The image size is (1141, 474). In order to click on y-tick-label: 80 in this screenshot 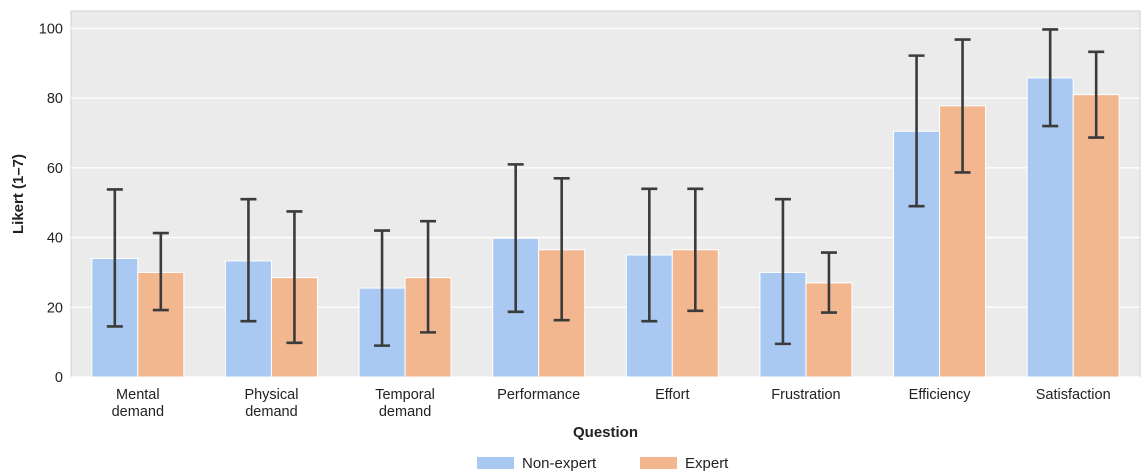, I will do `click(55, 99)`.